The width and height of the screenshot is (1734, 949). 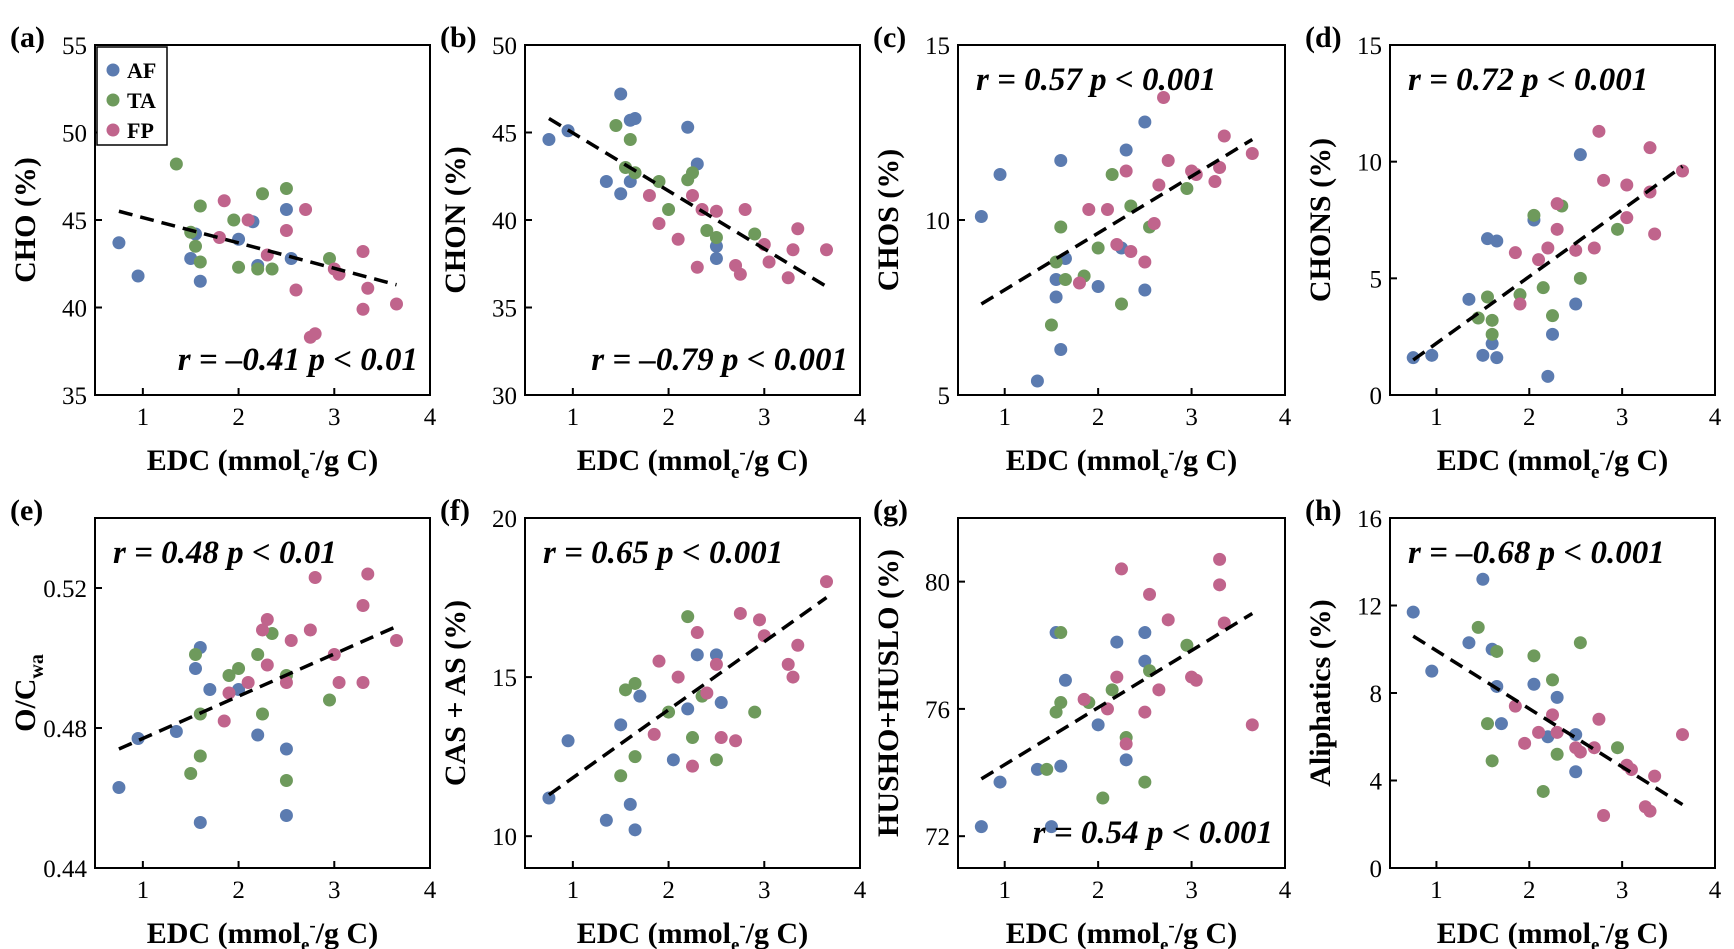 I want to click on y-tick-label: 30, so click(x=504, y=396).